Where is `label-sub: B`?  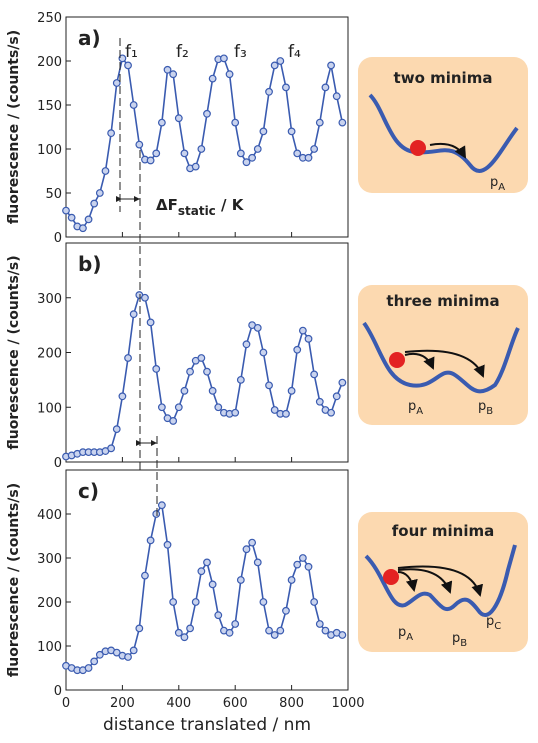
label-sub: B is located at coordinates (489, 411).